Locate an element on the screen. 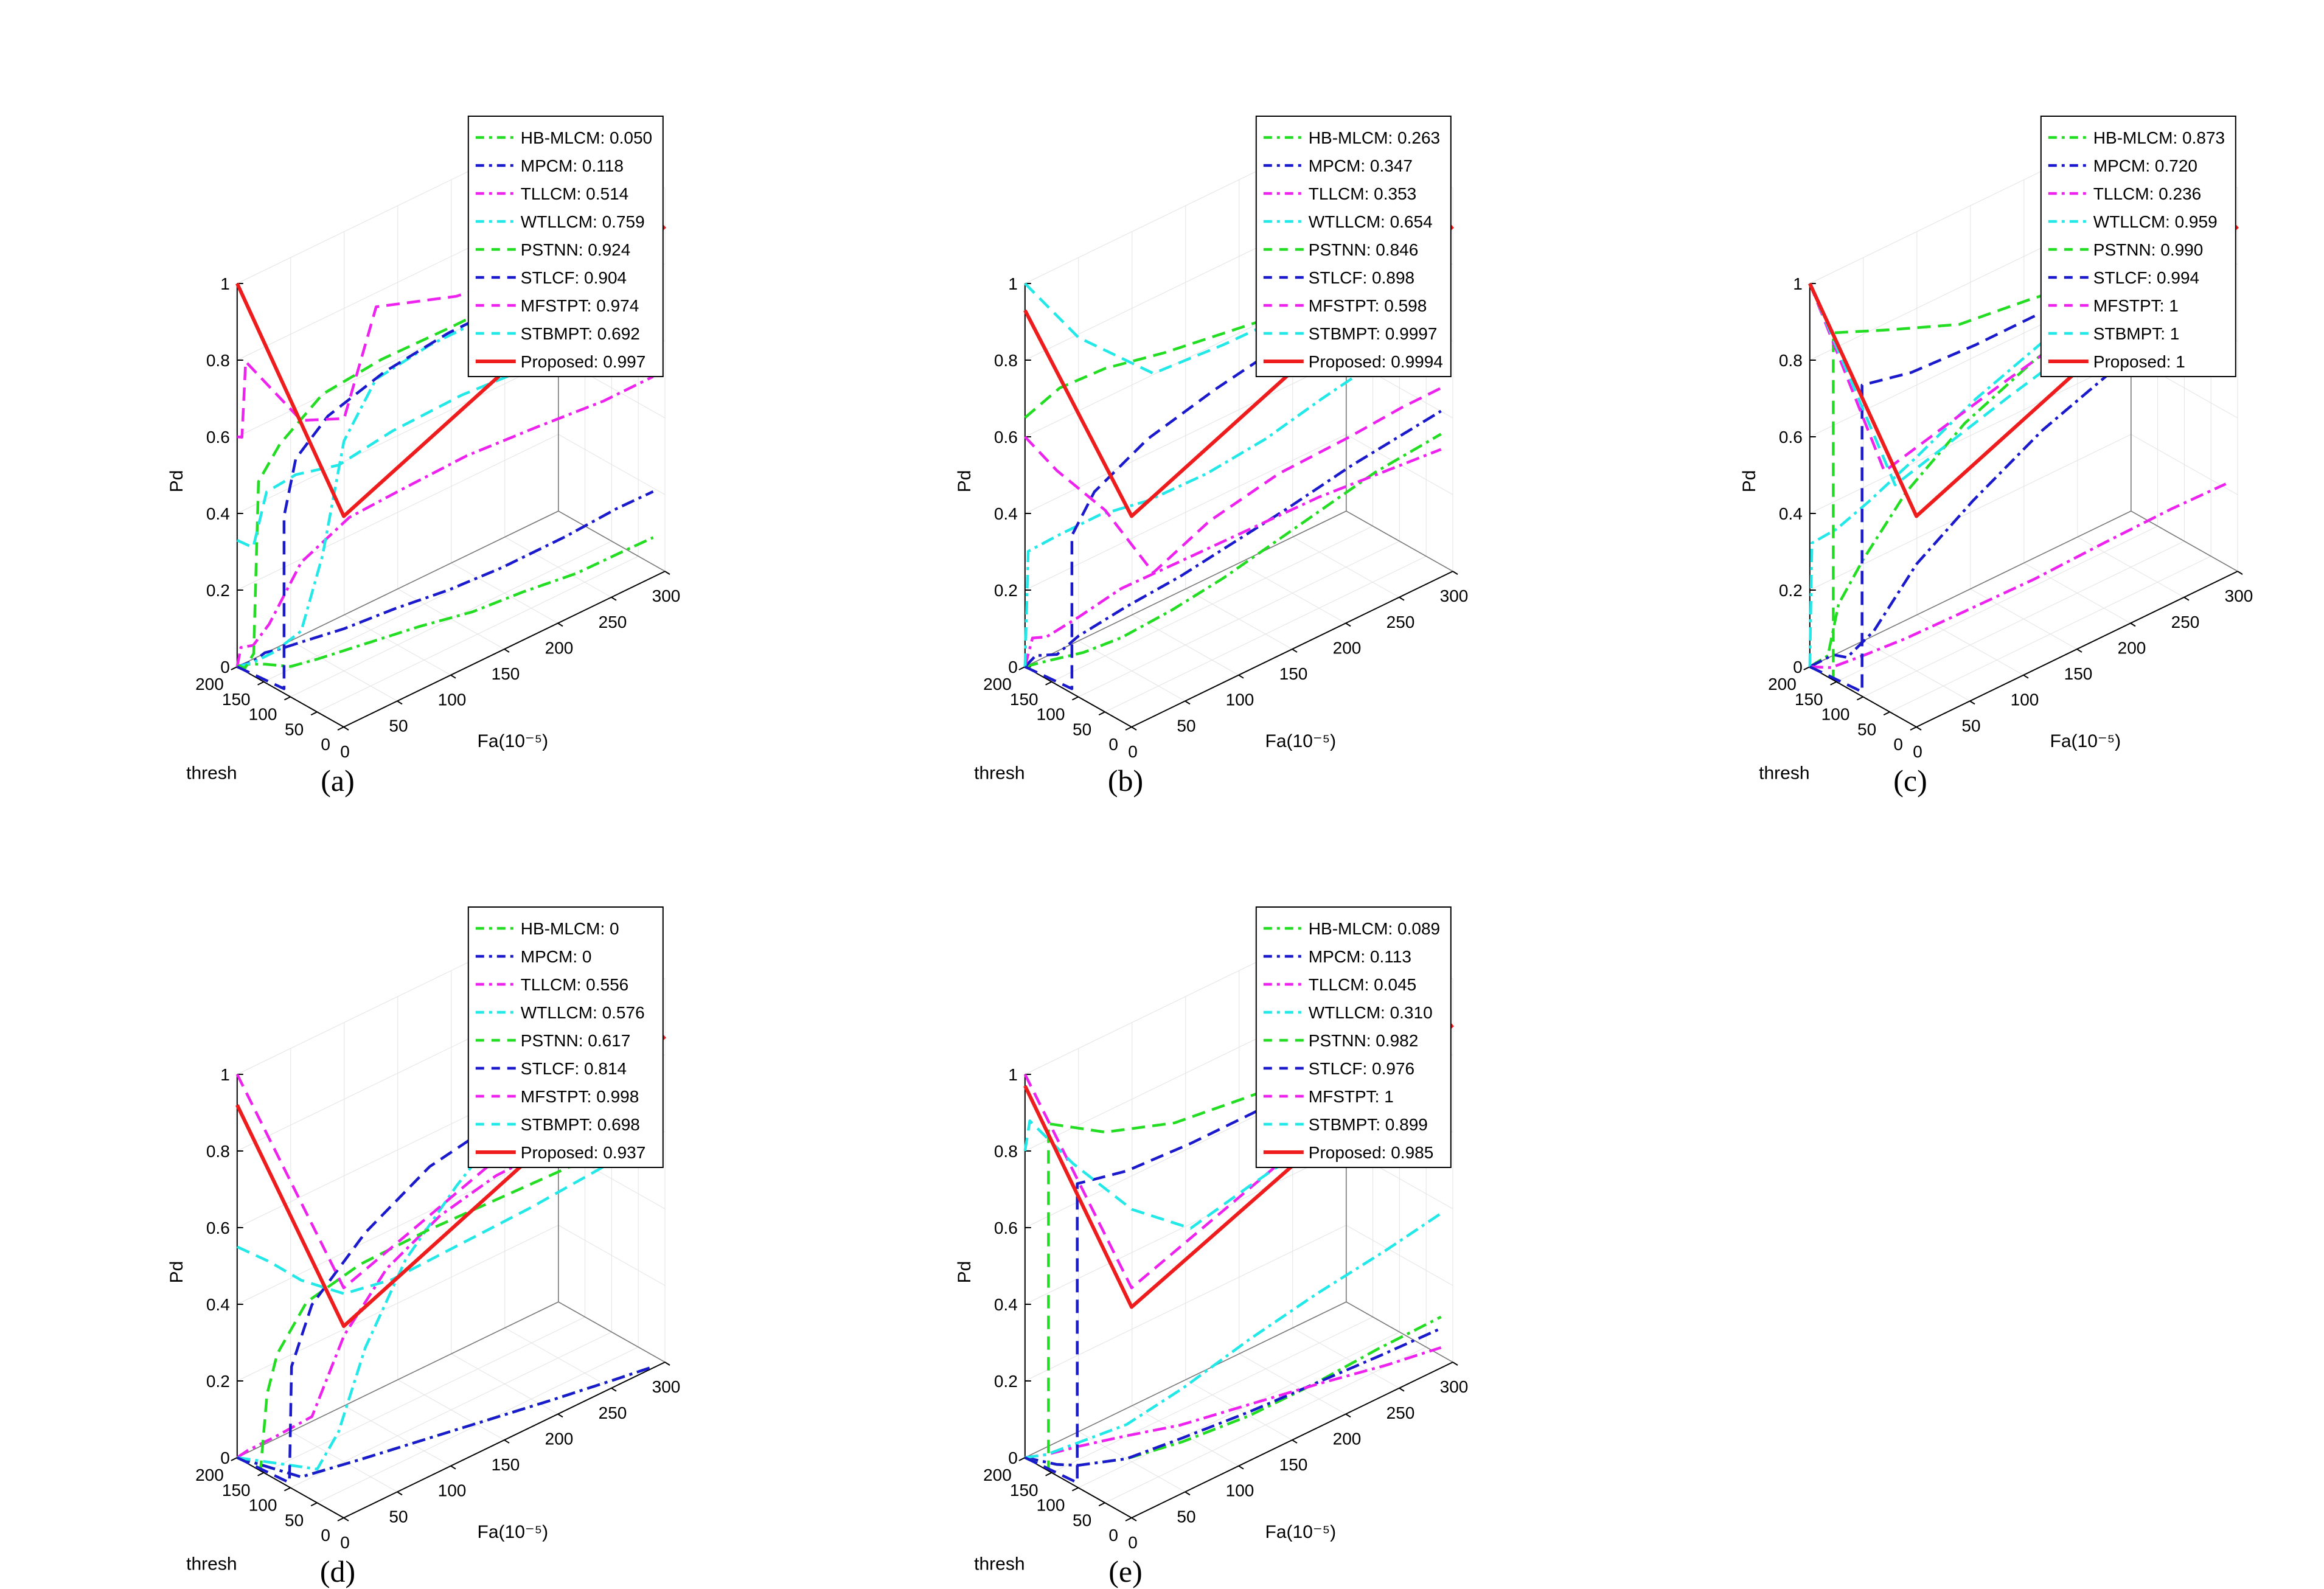  x-tick-label: 100 is located at coordinates (1240, 699).